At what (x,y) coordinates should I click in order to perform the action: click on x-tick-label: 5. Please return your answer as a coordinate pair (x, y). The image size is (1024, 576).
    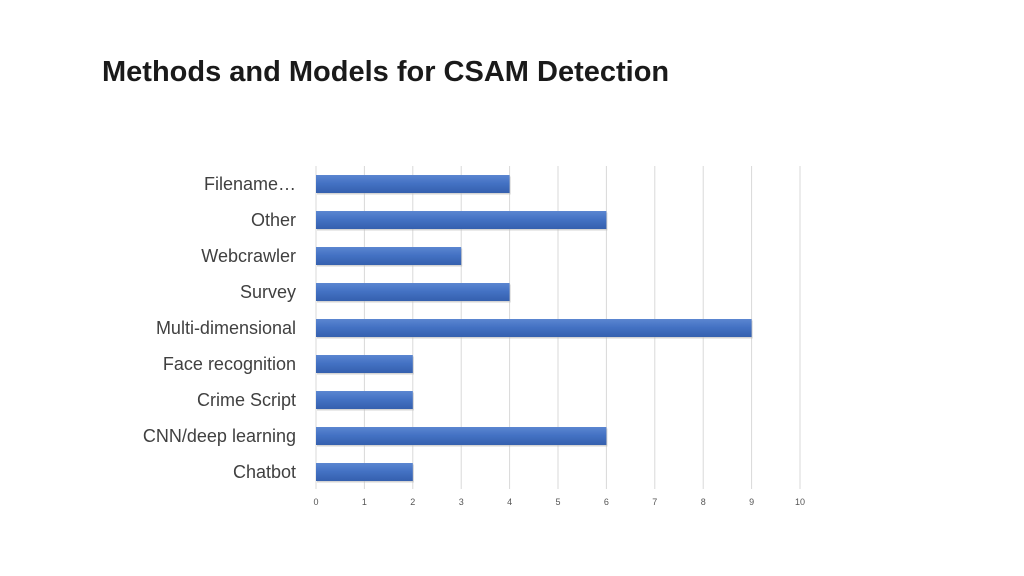
    Looking at the image, I should click on (557, 502).